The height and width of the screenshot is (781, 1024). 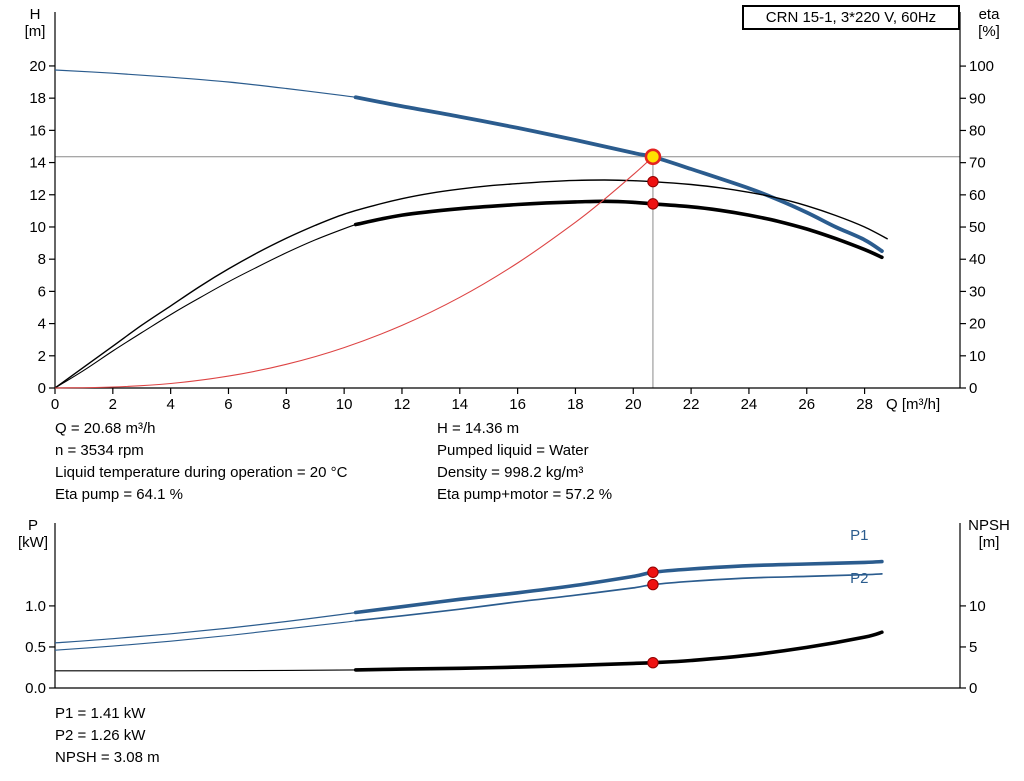 I want to click on curve-label-P2: P2, so click(x=859, y=578).